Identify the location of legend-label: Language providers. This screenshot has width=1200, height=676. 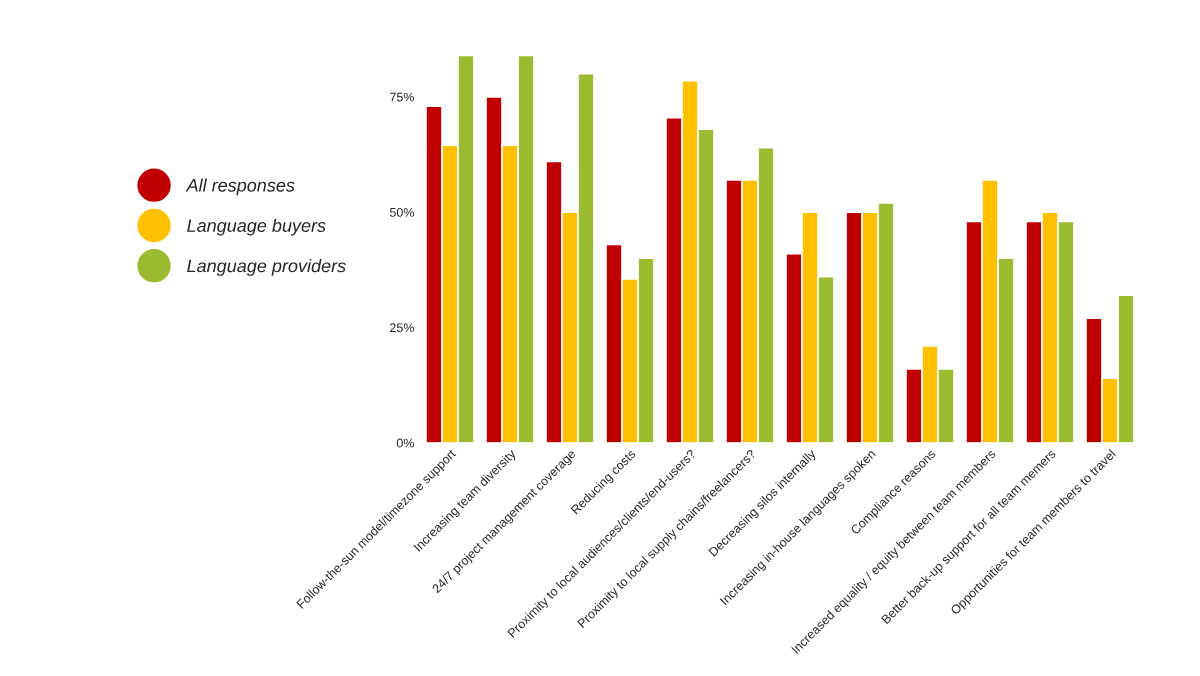
(266, 267).